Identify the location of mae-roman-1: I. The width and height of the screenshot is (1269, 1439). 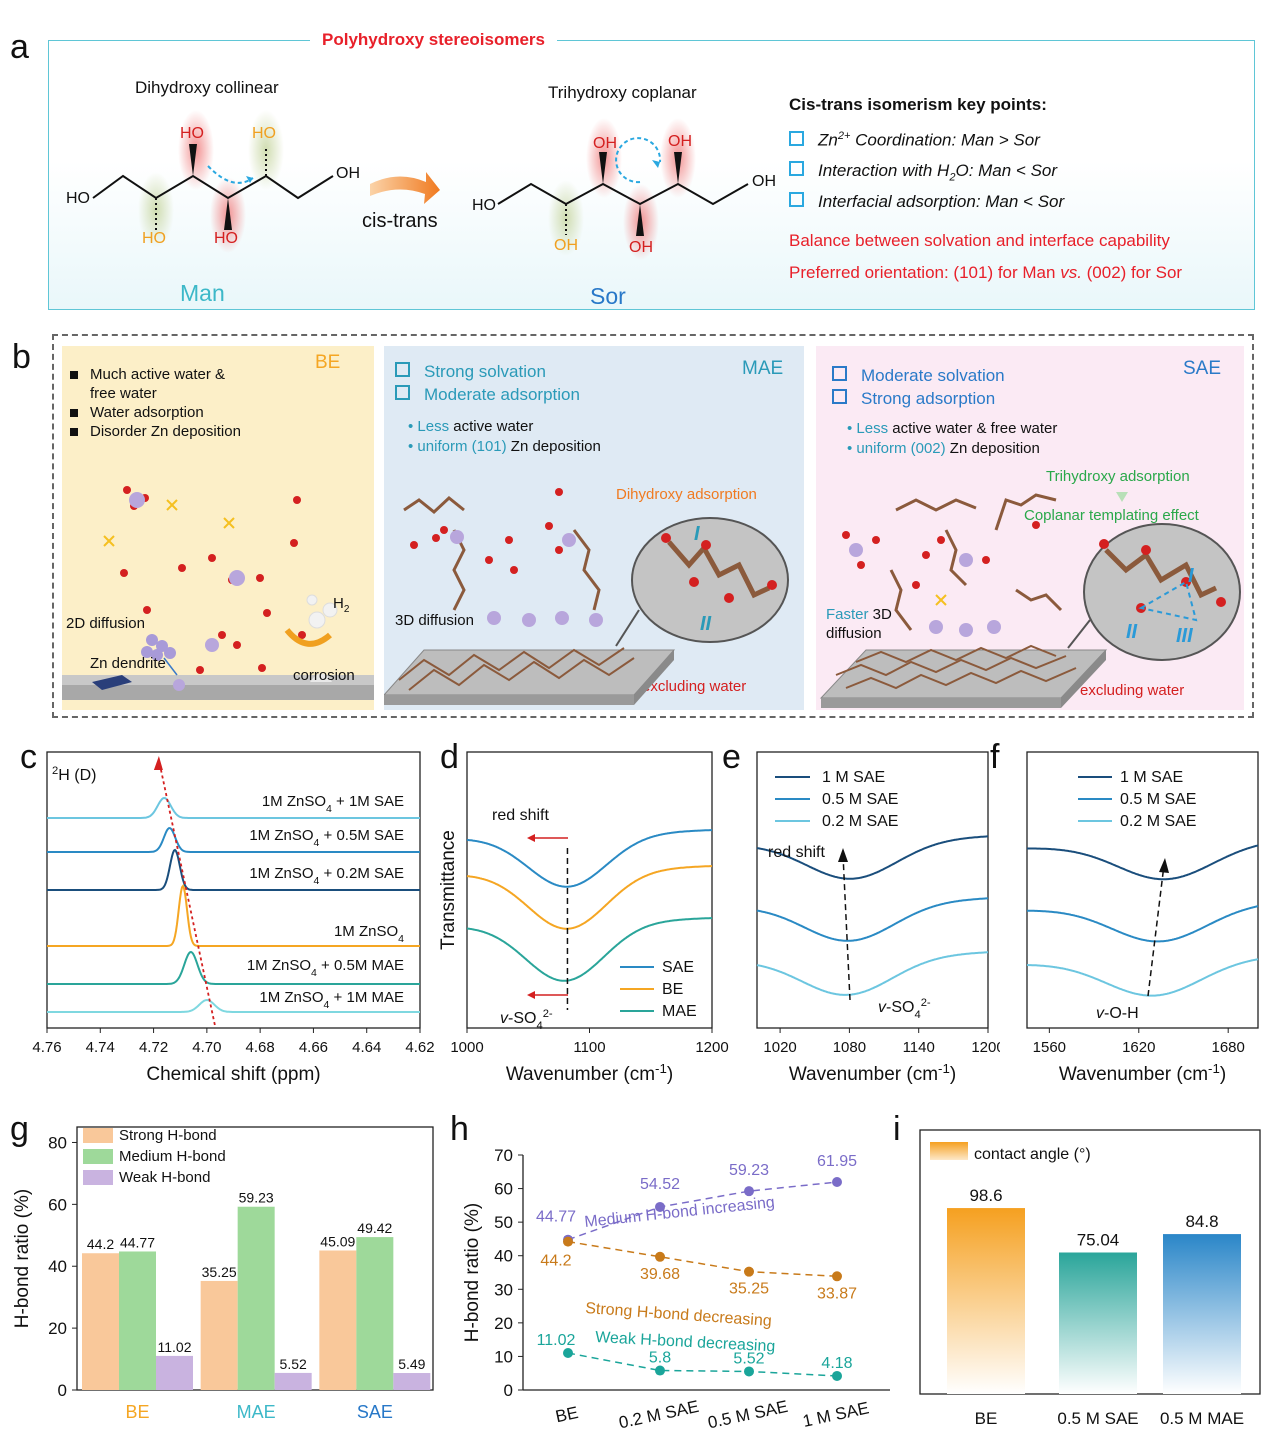
(697, 534).